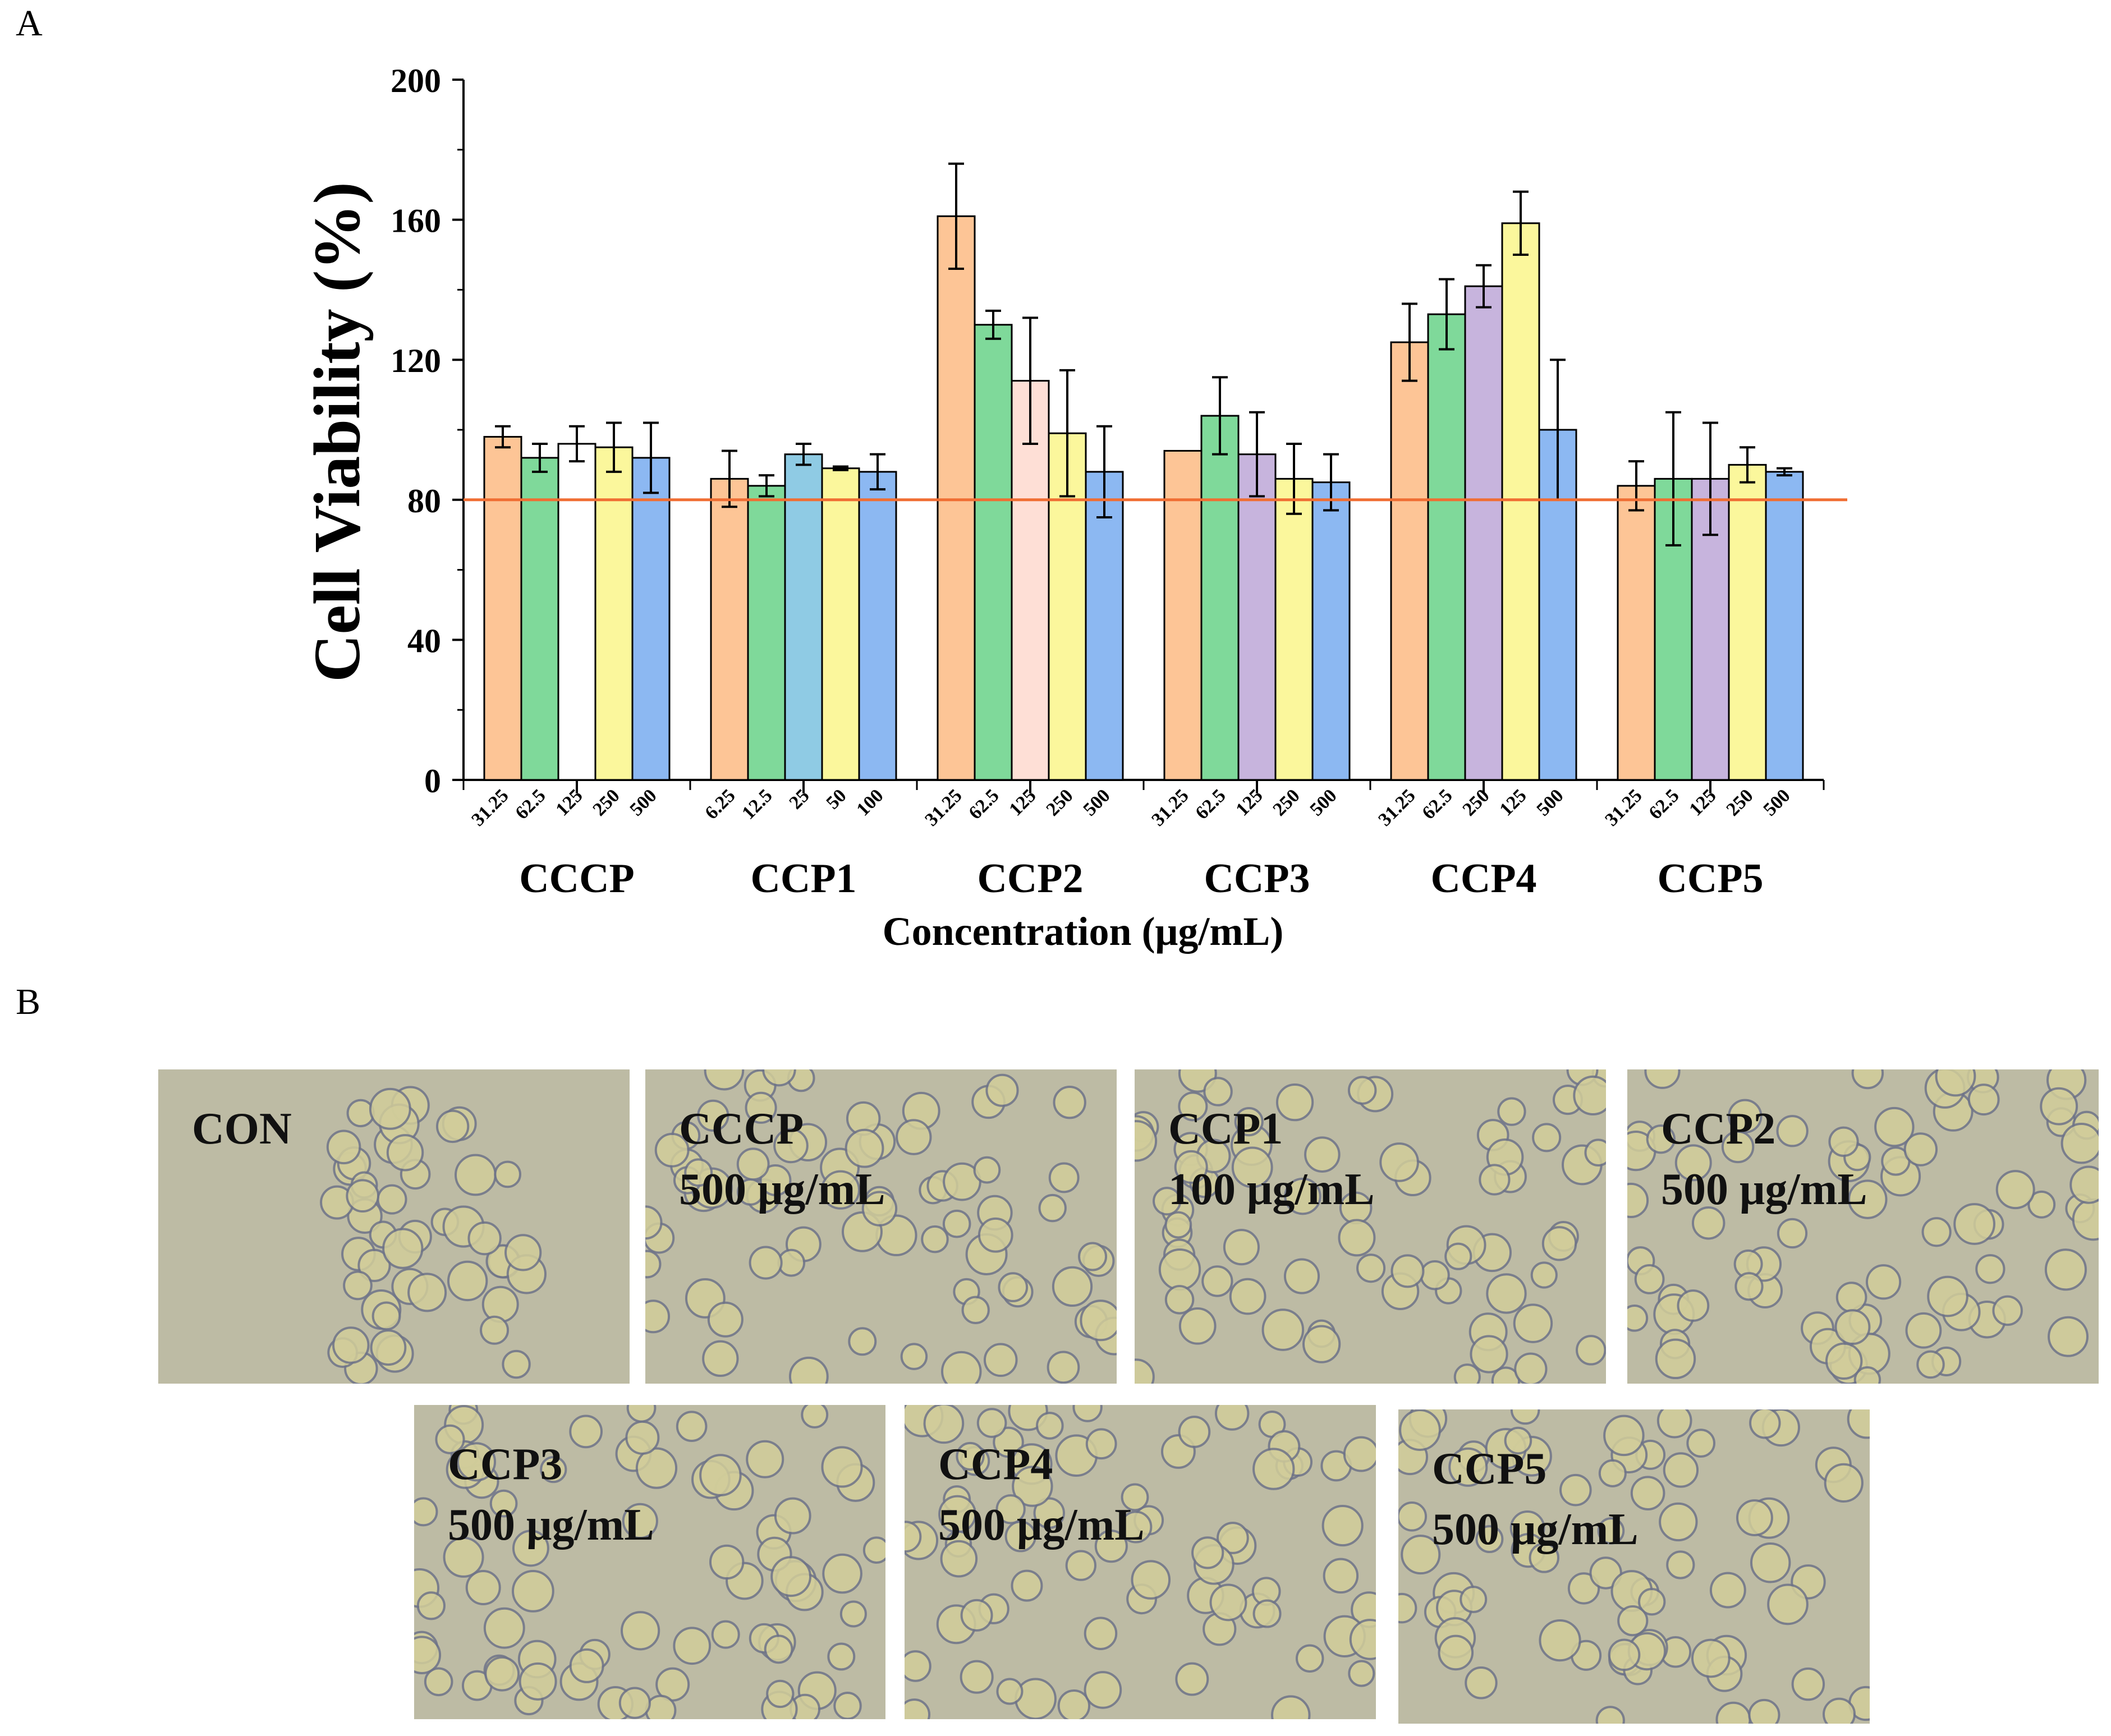 The height and width of the screenshot is (1736, 2111). What do you see at coordinates (424, 640) in the screenshot?
I see `y-tick-label: 40` at bounding box center [424, 640].